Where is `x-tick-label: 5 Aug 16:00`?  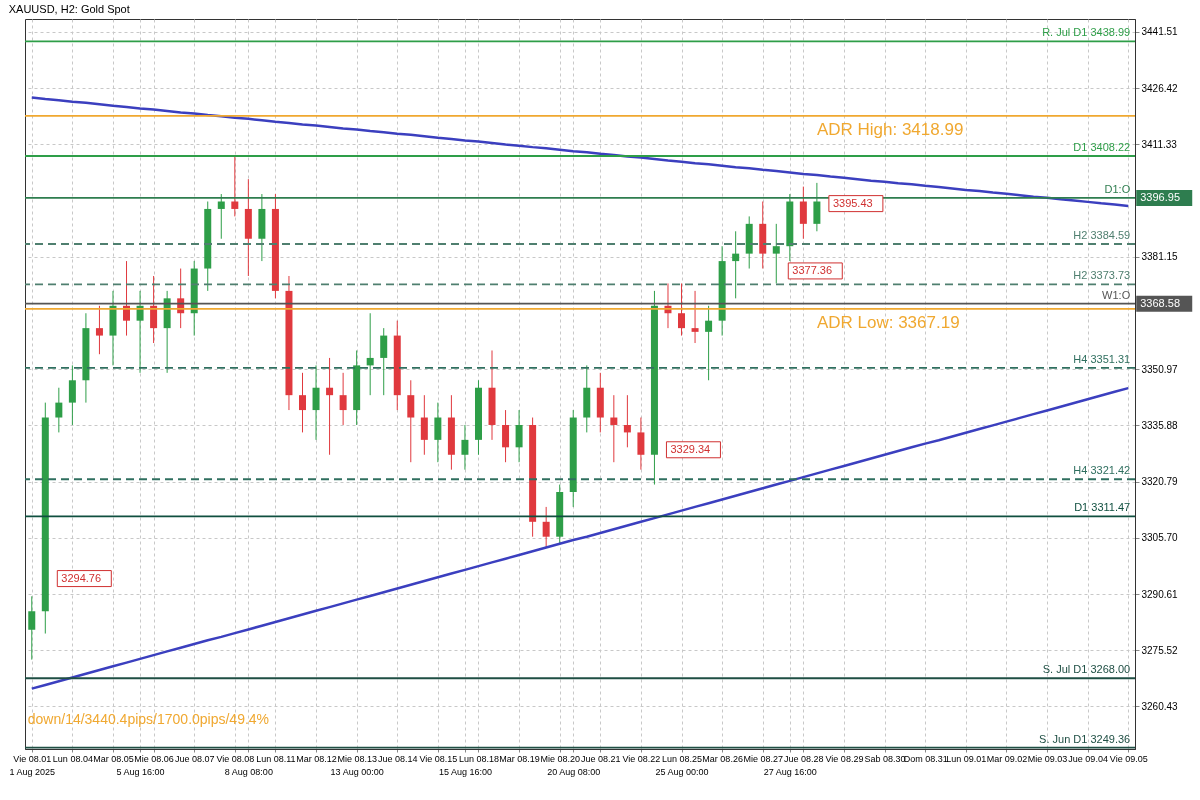
x-tick-label: 5 Aug 16:00 is located at coordinates (140, 771).